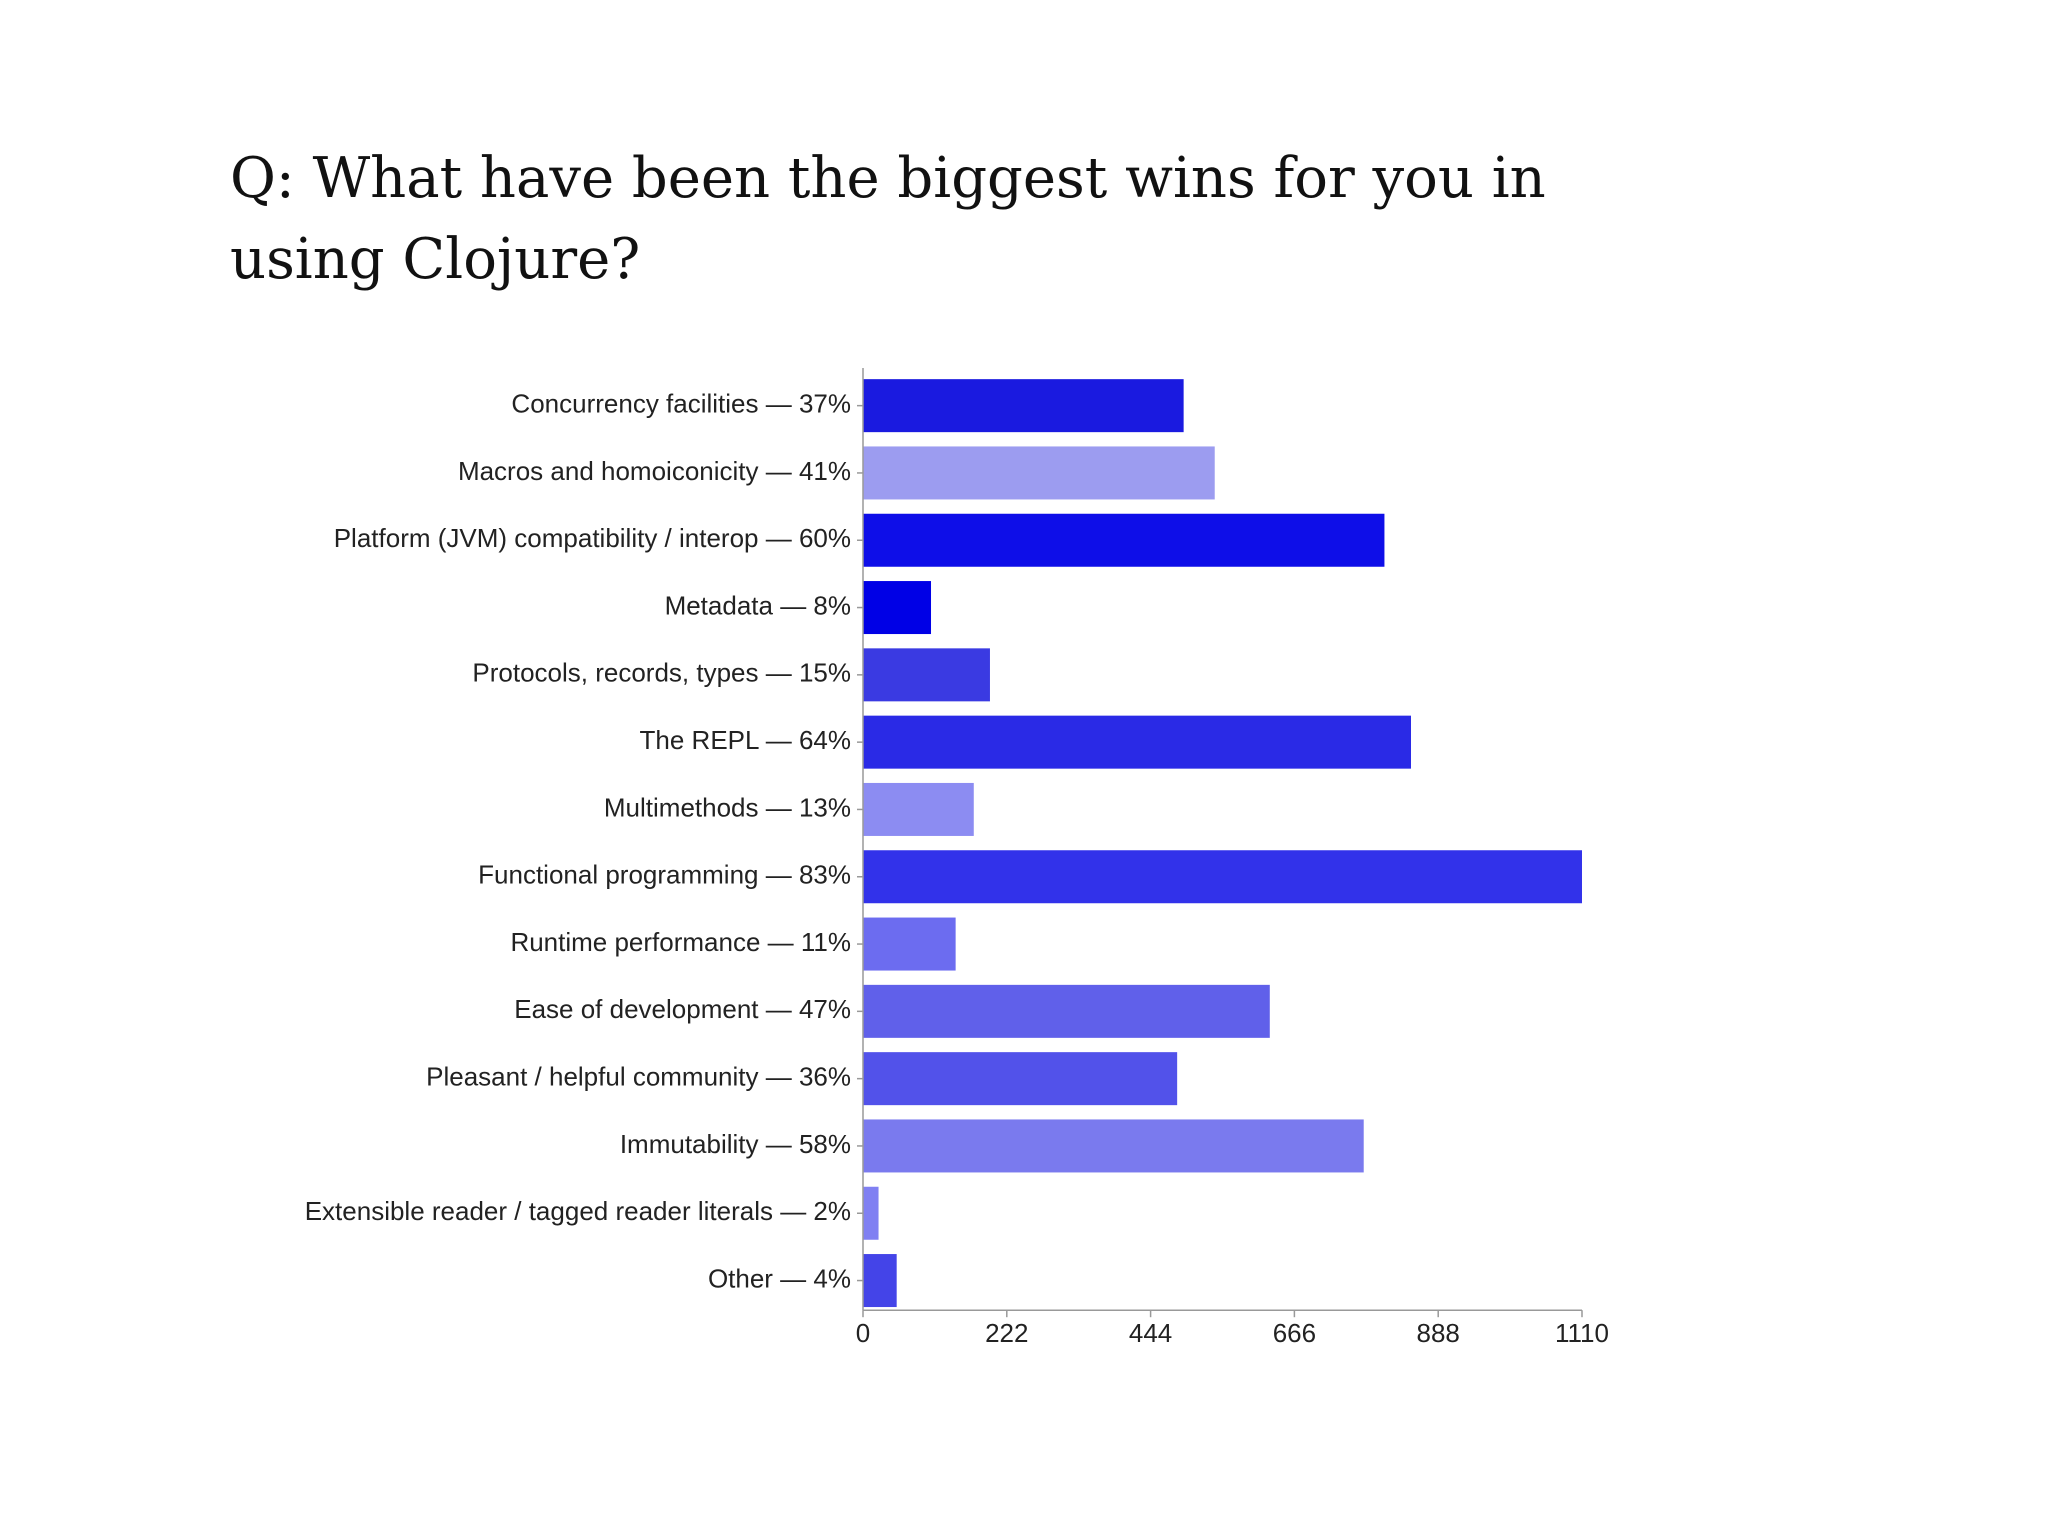  Describe the element at coordinates (779, 1278) in the screenshot. I see `category-label: Other — 4%` at that location.